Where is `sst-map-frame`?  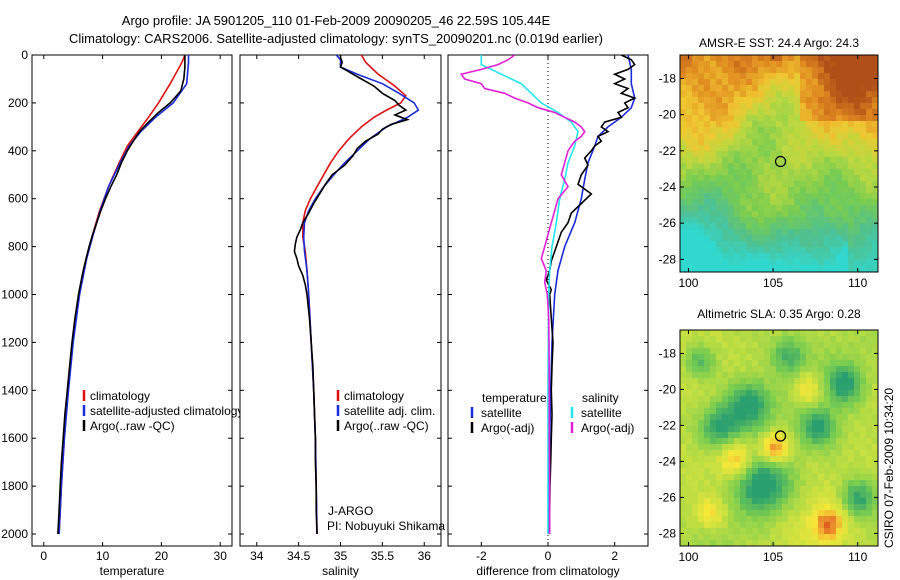 sst-map-frame is located at coordinates (779, 163).